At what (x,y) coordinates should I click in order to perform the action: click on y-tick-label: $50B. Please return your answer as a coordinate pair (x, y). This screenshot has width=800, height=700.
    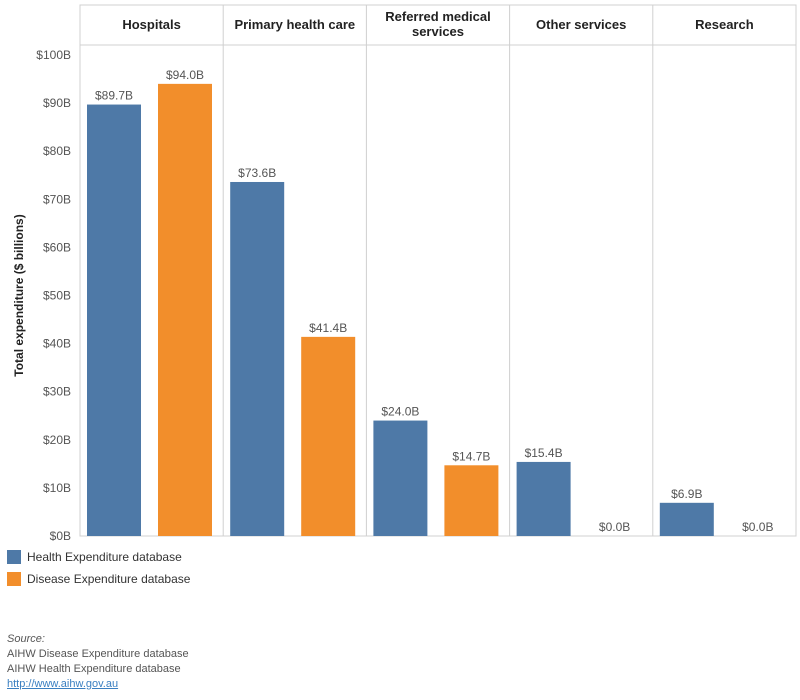
    Looking at the image, I should click on (57, 296).